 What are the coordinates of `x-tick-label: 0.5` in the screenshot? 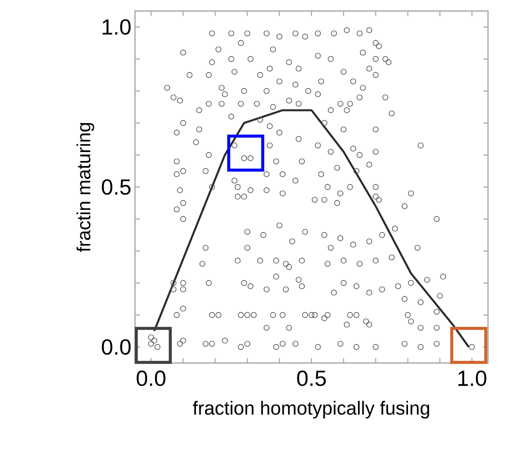 It's located at (311, 378).